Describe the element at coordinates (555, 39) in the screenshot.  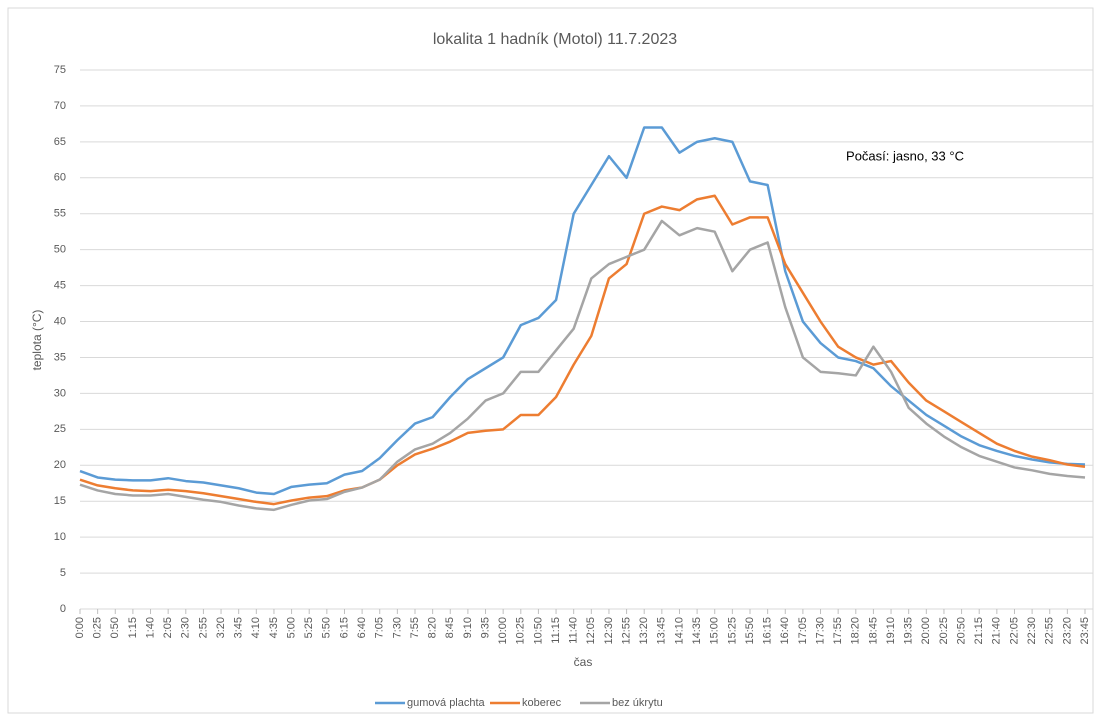
I see `chart-title: lokalita 1 hadník (Motol) 11.7.2023` at that location.